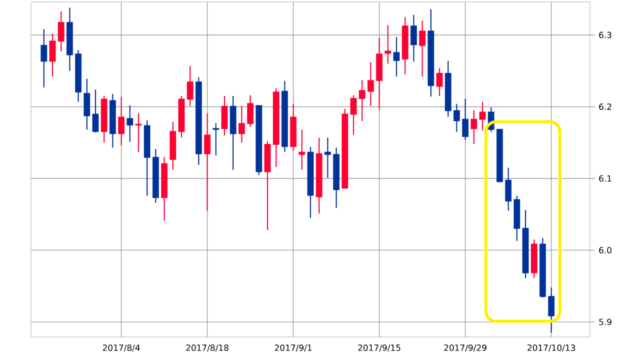 The height and width of the screenshot is (354, 624). I want to click on x-tick-label: 2017/10/13, so click(552, 348).